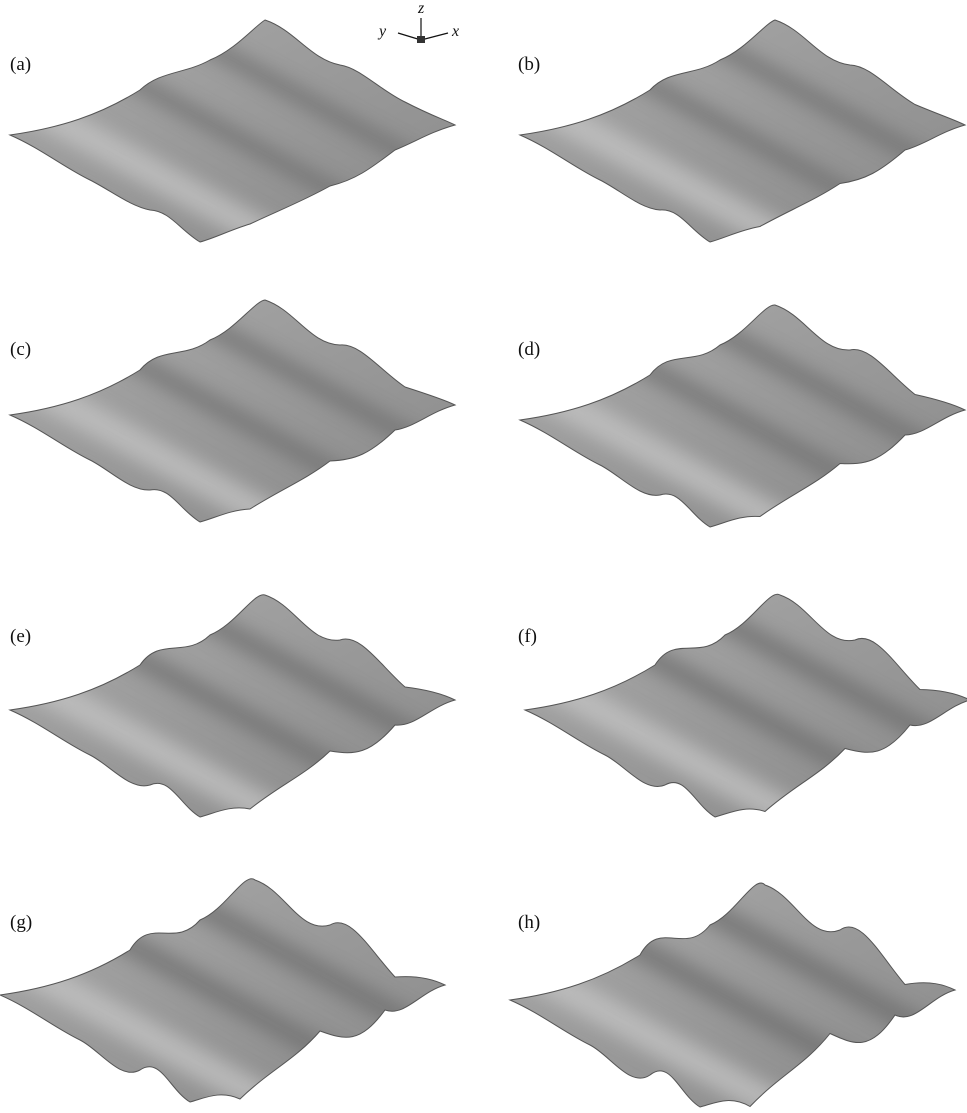 This screenshot has height=1113, width=967. I want to click on panel-label: (d), so click(529, 349).